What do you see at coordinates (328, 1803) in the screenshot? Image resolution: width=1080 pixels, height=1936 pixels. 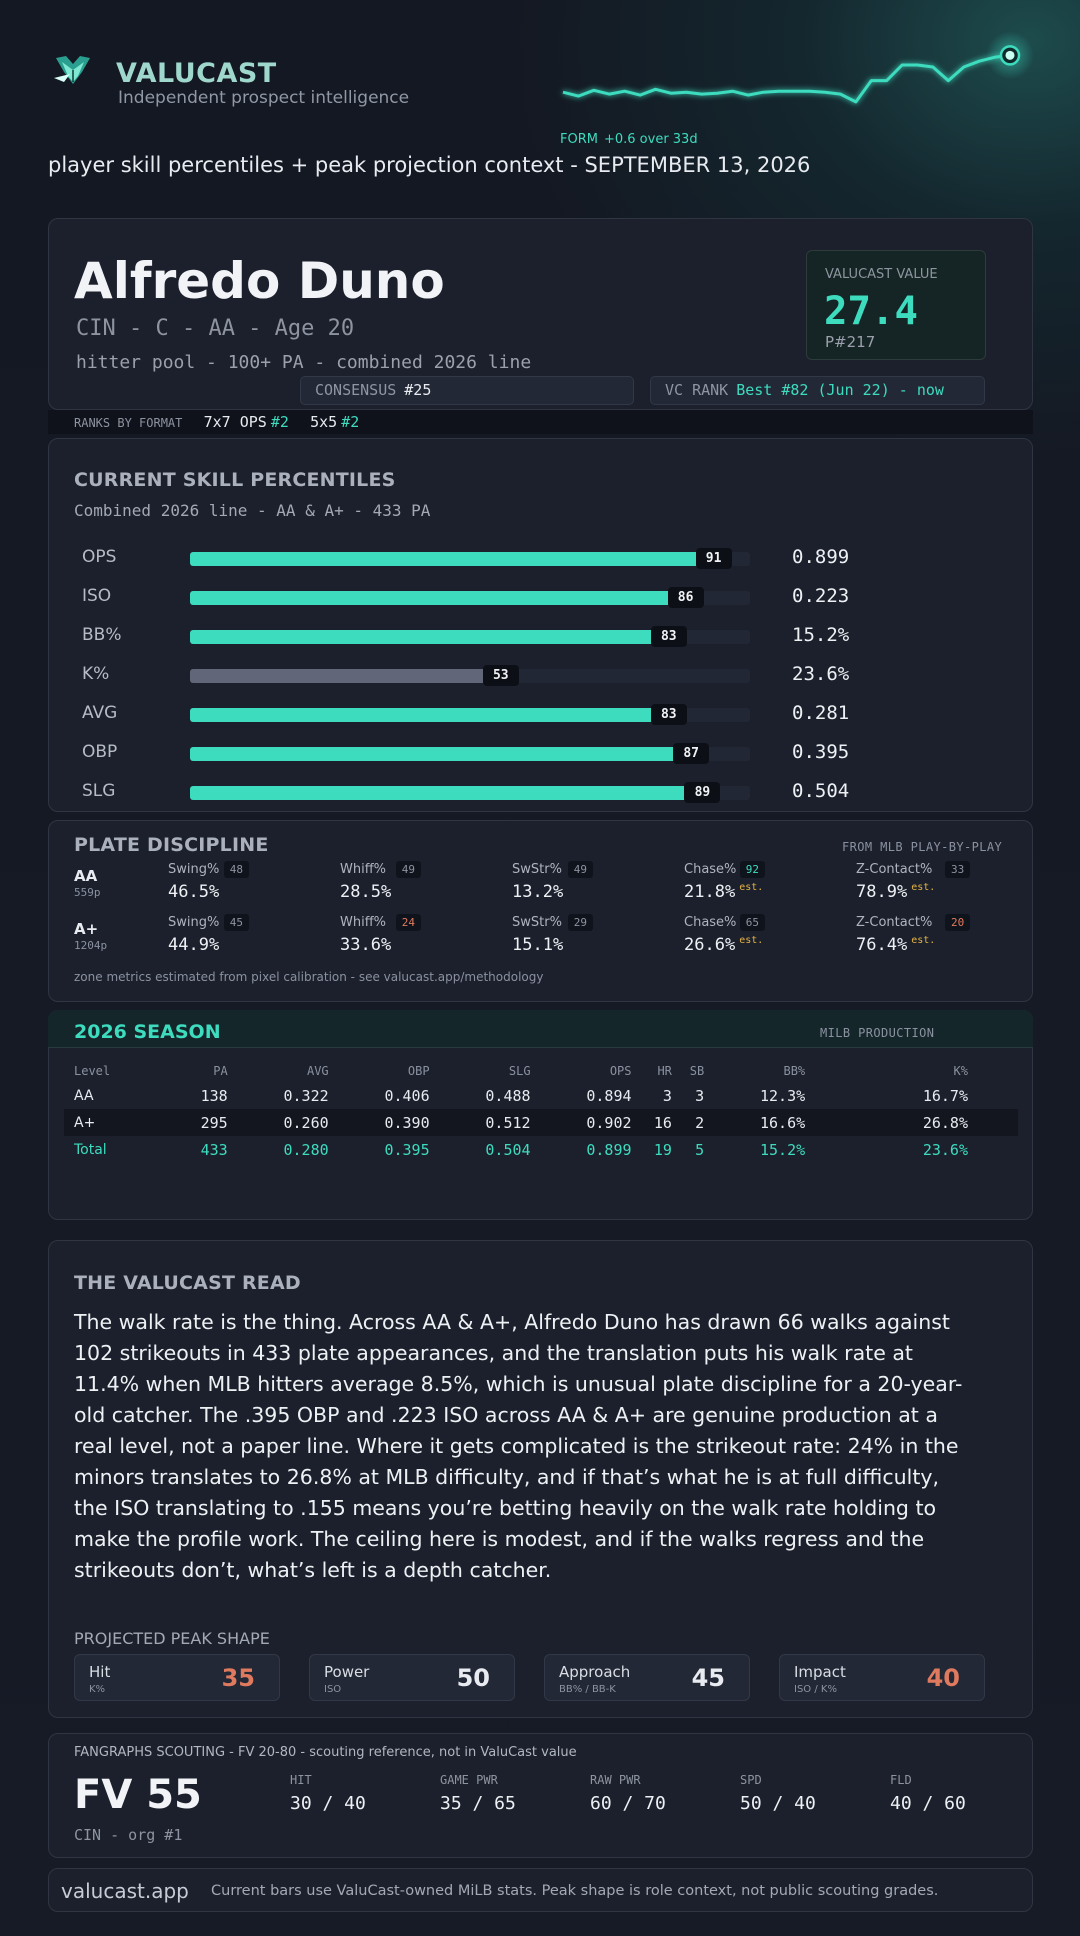 I see `fangraphs-tool-value: 30 / 40` at bounding box center [328, 1803].